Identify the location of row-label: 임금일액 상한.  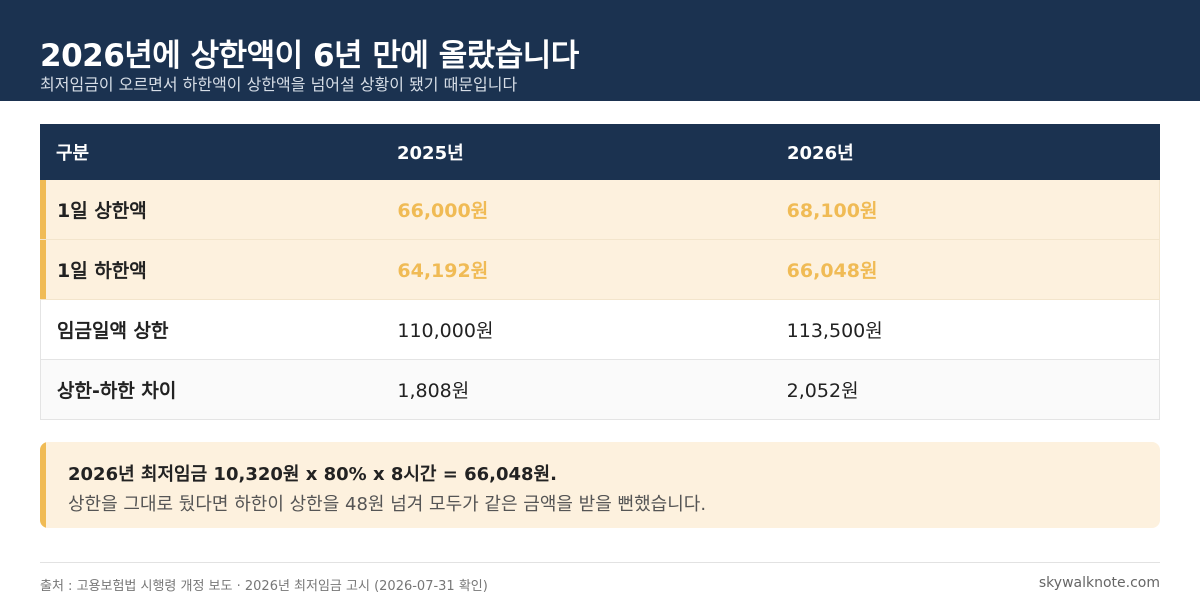
(113, 331).